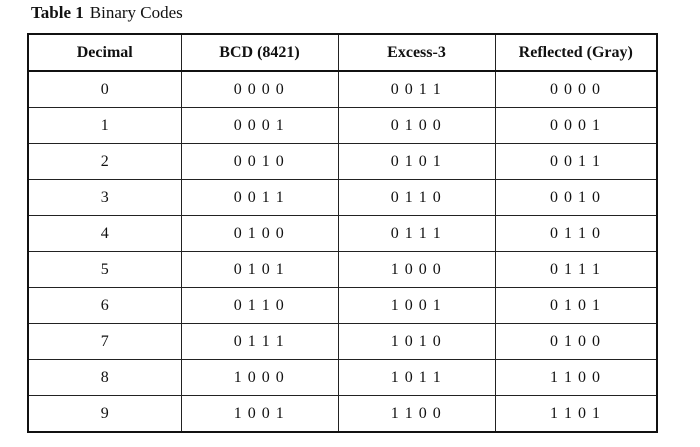 Image resolution: width=700 pixels, height=447 pixels. What do you see at coordinates (104, 269) in the screenshot?
I see `decimal-cell: 5` at bounding box center [104, 269].